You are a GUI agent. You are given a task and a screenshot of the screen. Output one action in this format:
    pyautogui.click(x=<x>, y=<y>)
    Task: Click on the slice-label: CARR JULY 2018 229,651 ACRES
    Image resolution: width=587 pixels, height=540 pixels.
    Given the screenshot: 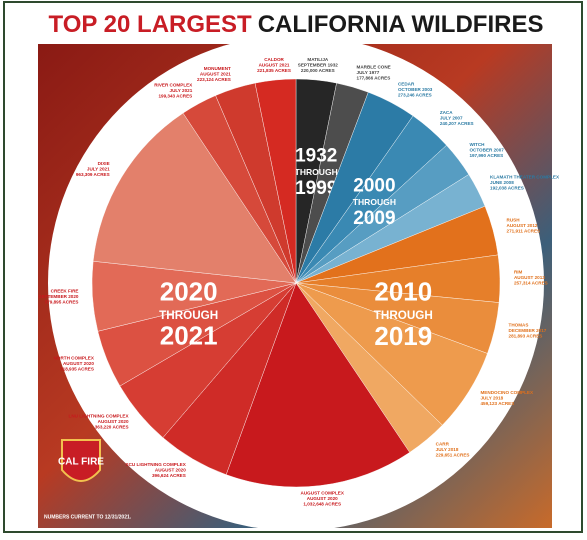 What is the action you would take?
    pyautogui.click(x=453, y=450)
    